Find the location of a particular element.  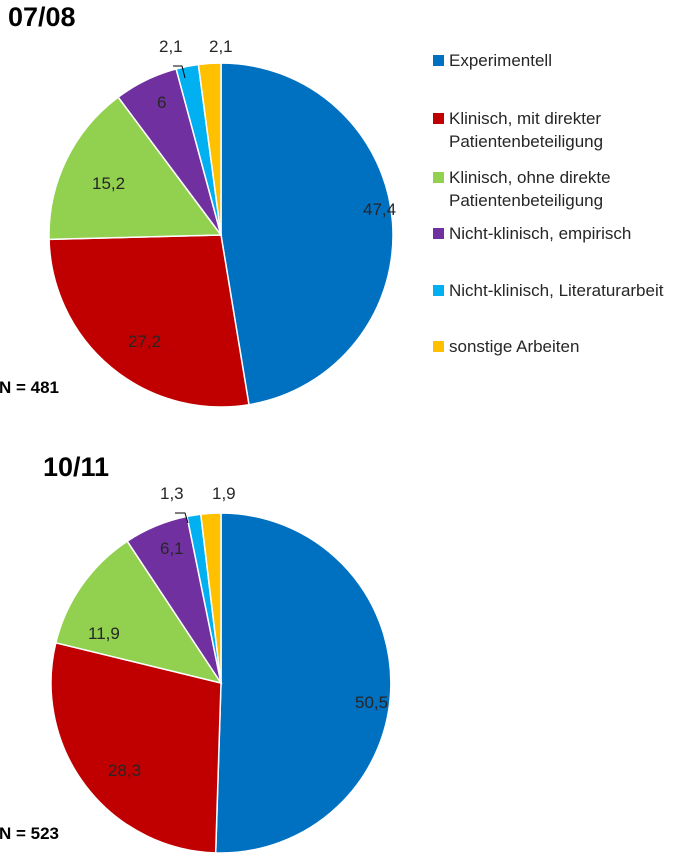

legend-label: Experimentell is located at coordinates (500, 60).